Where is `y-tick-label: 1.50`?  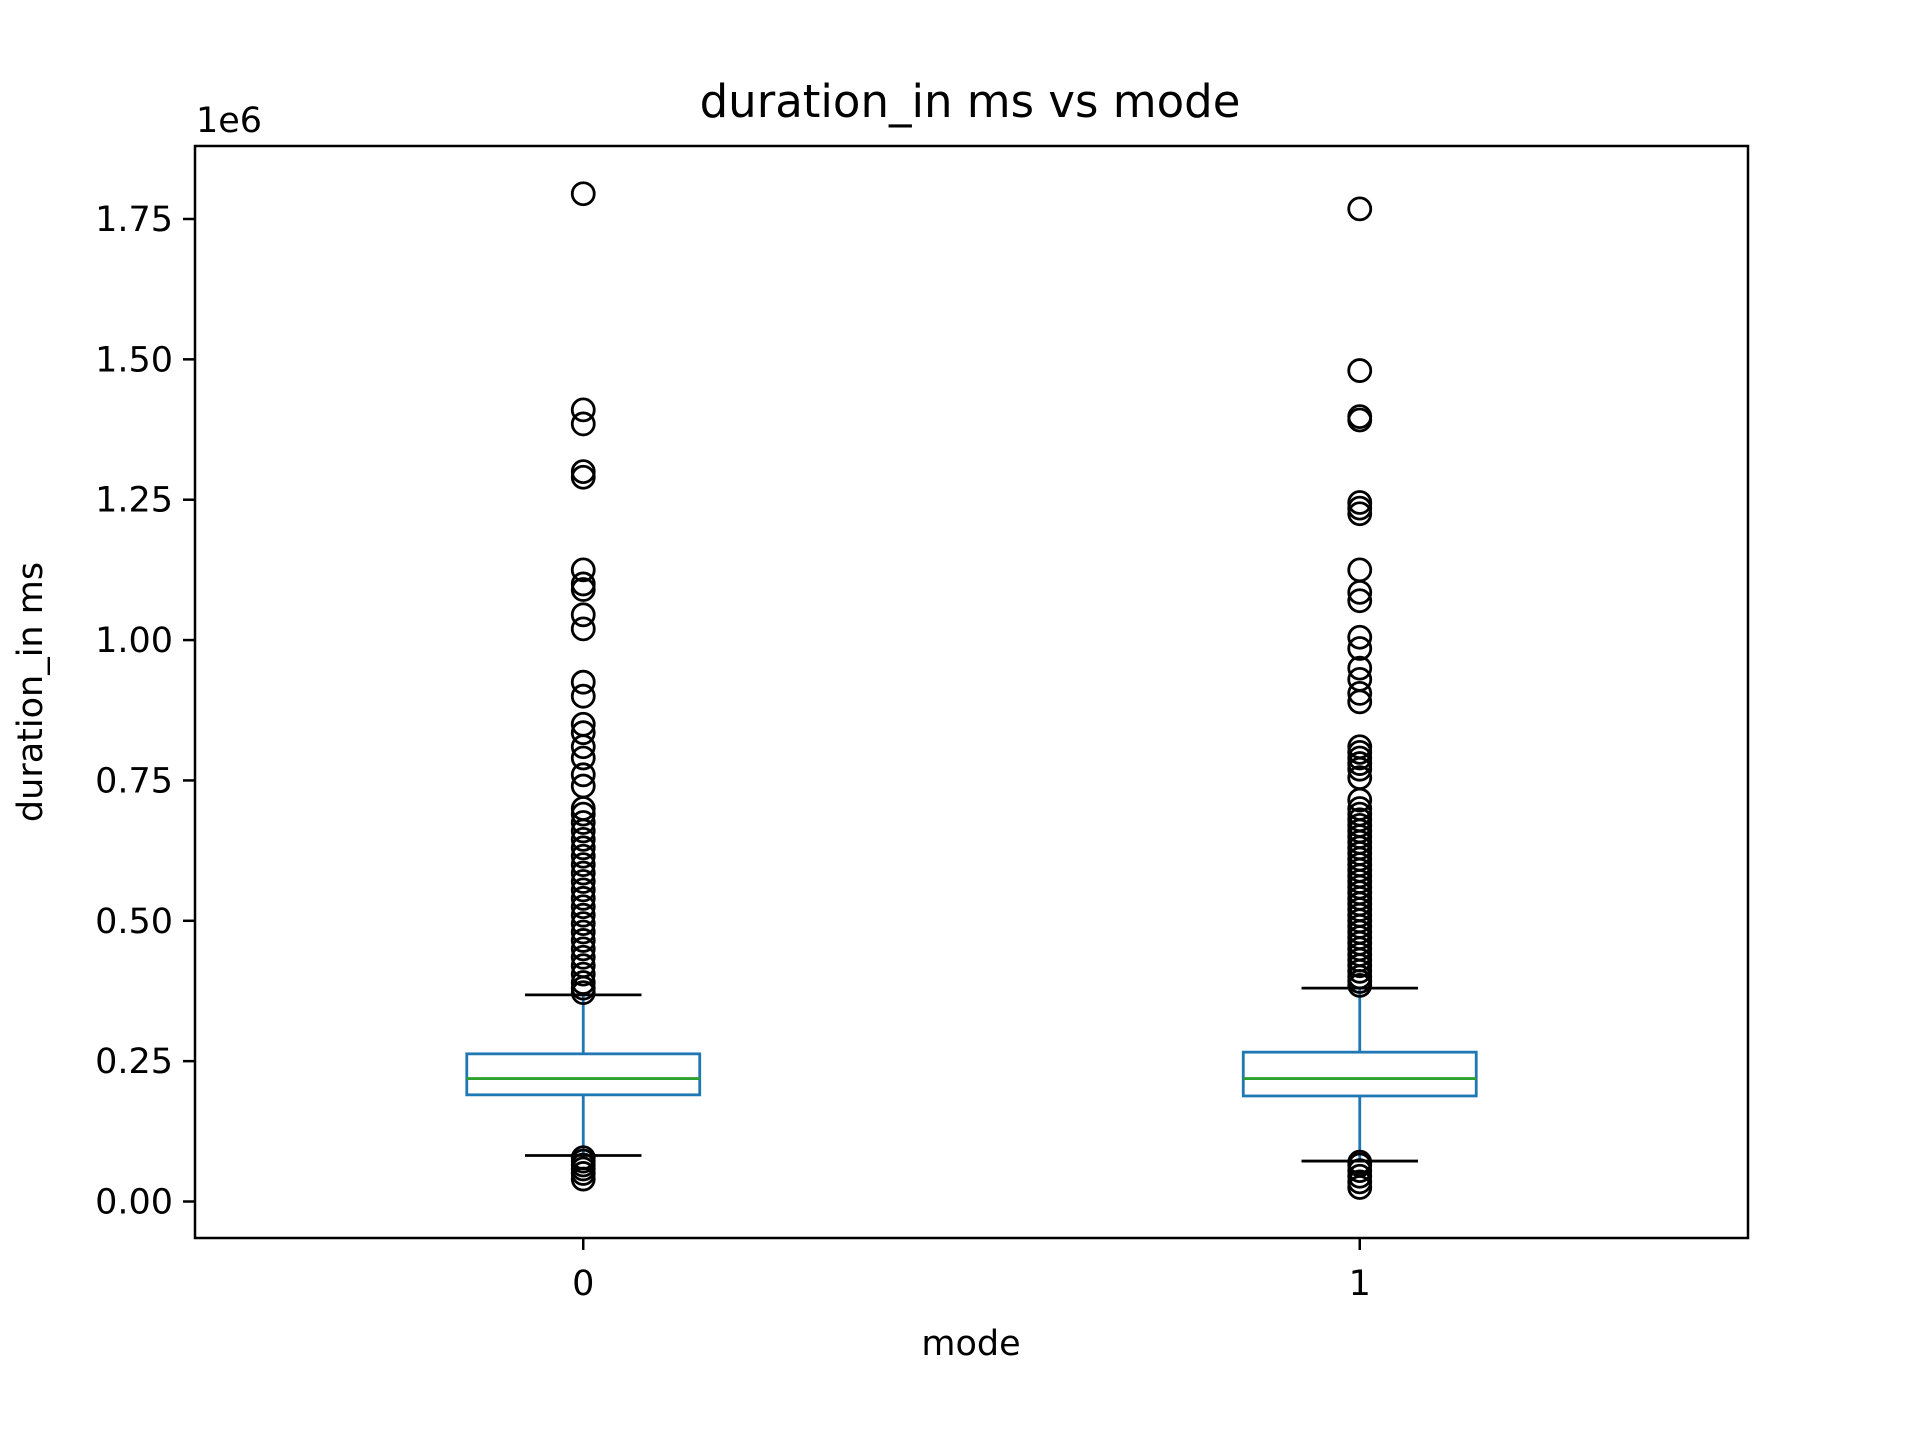
y-tick-label: 1.50 is located at coordinates (134, 360).